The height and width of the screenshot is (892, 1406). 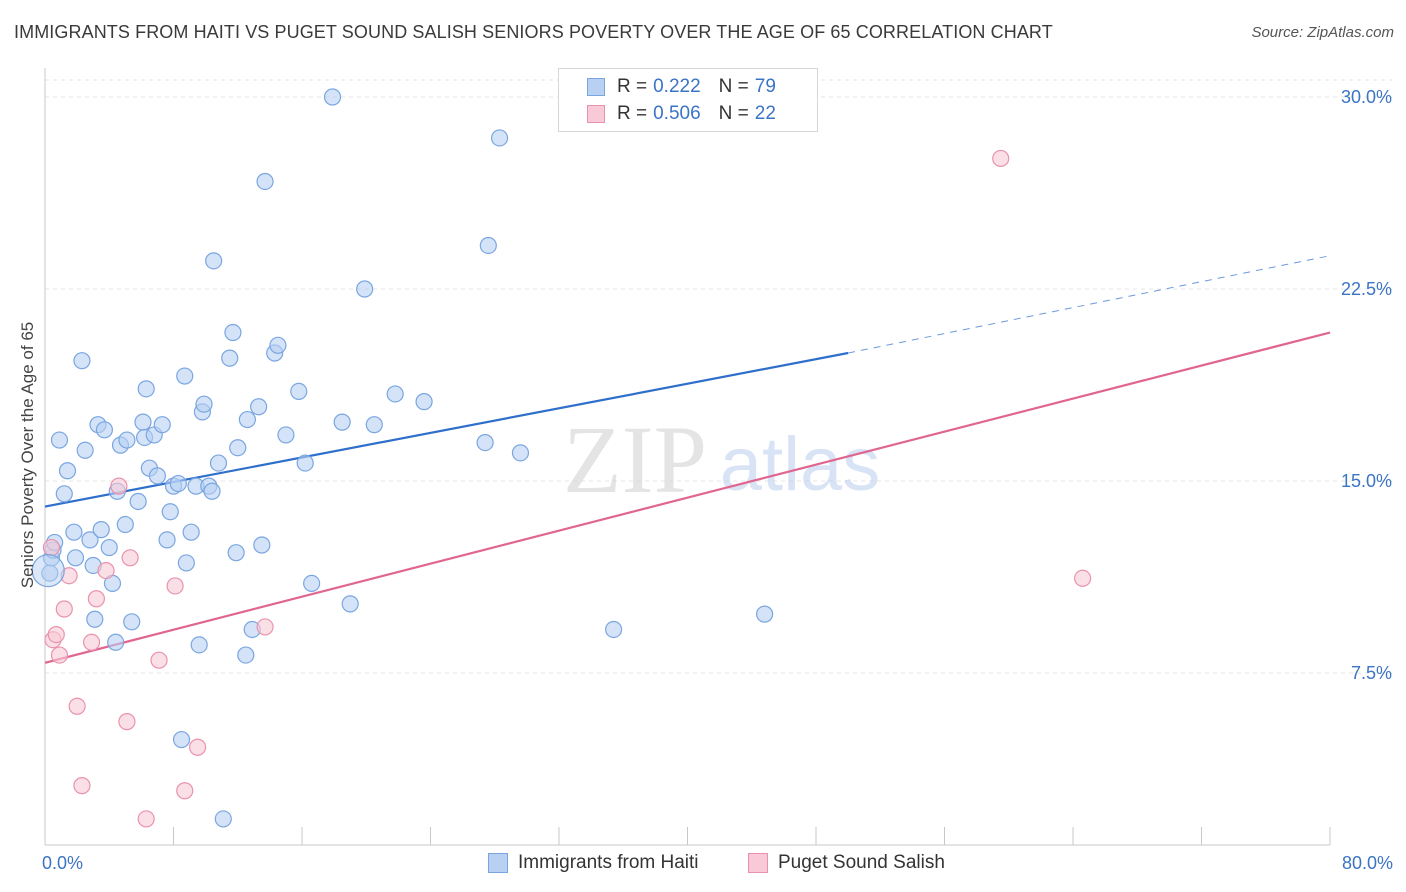 I want to click on bottom-legend-salish: Puget Sound Salish, so click(x=846, y=863).